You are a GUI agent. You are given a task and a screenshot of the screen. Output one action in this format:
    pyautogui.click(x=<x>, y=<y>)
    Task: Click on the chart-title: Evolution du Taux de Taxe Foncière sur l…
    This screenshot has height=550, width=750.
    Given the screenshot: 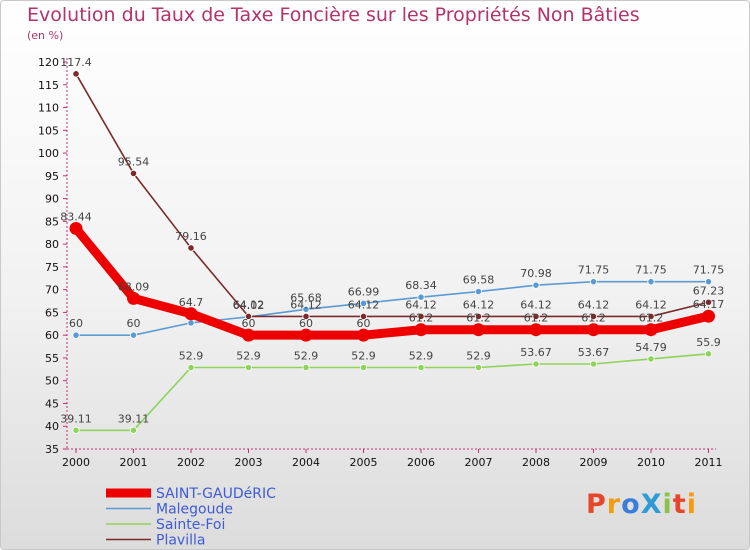 What is the action you would take?
    pyautogui.click(x=333, y=15)
    